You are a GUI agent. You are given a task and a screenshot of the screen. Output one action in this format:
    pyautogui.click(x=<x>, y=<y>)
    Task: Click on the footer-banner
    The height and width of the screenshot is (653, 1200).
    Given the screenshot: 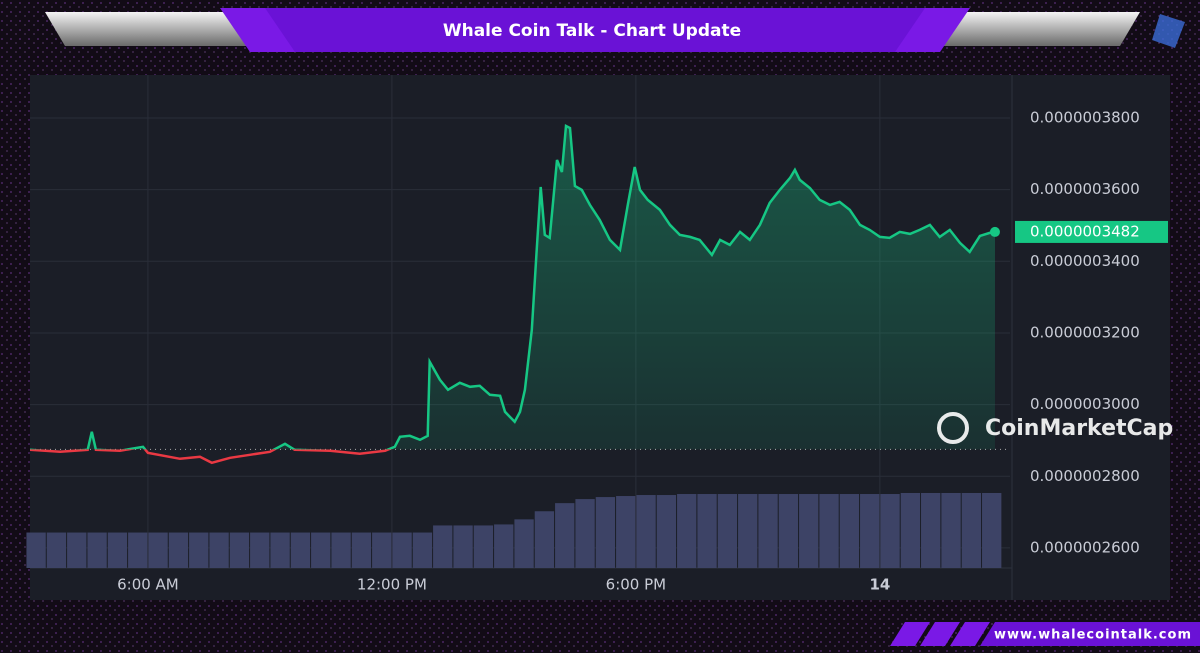 What is the action you would take?
    pyautogui.click(x=1090, y=634)
    